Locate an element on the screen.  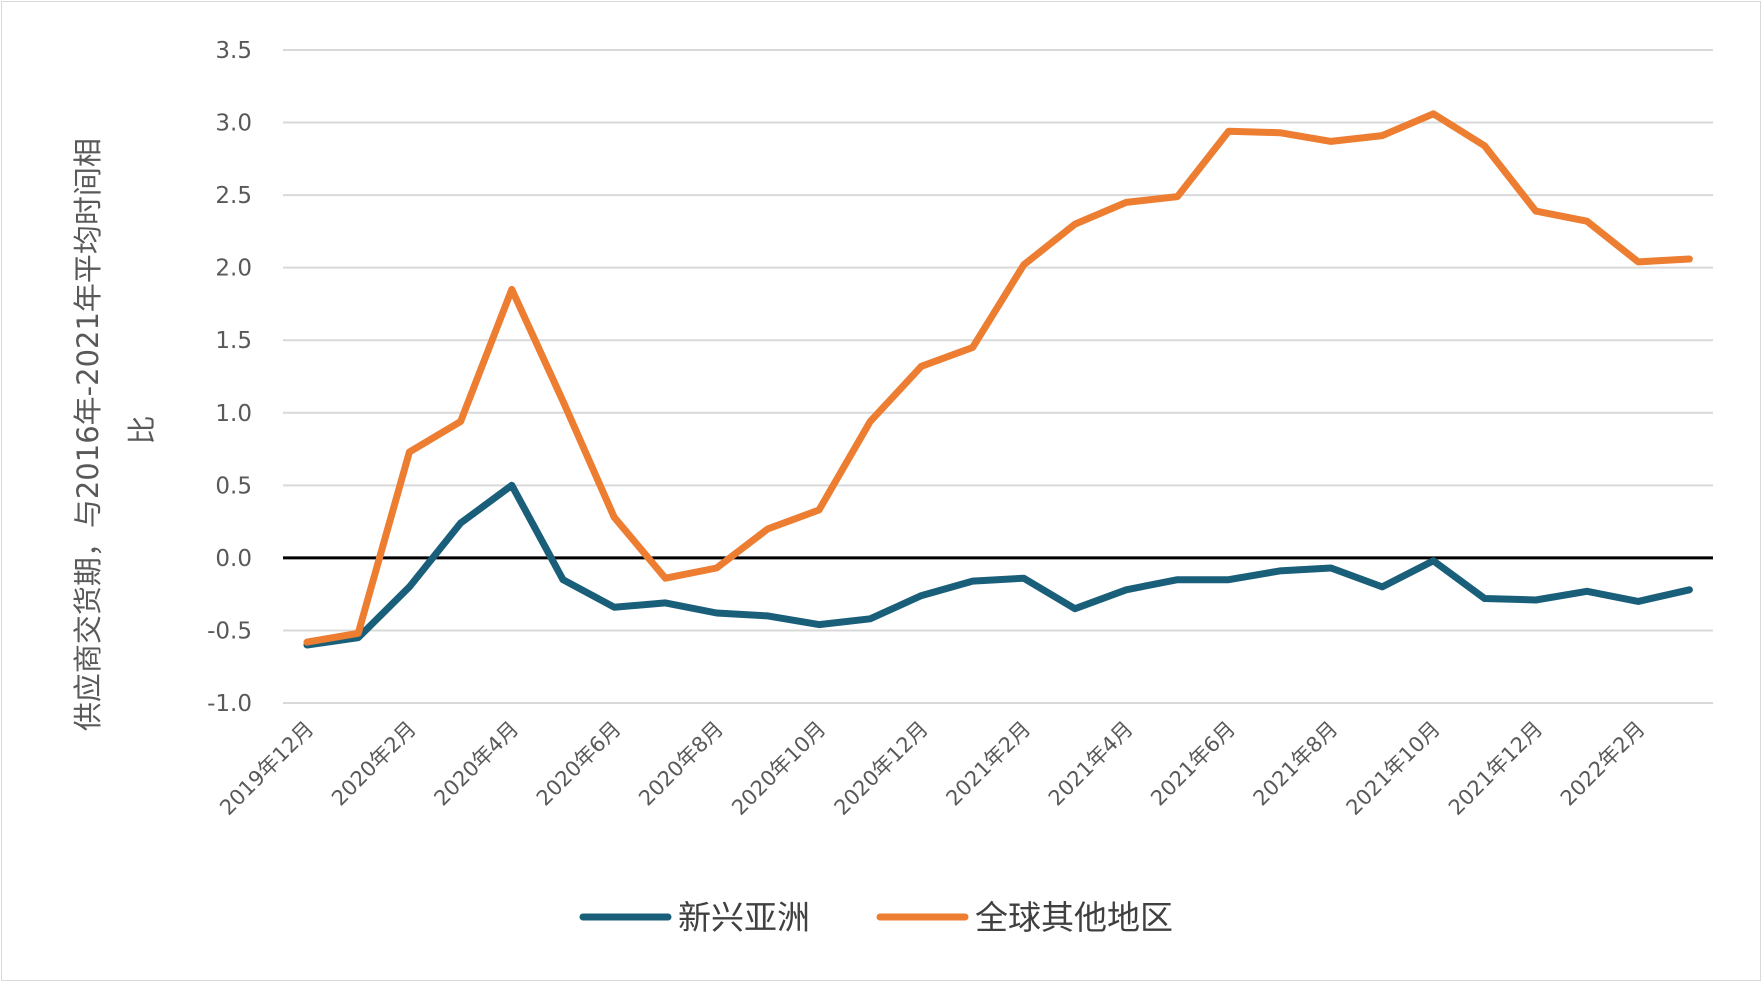
y-tick-label: -0.5 is located at coordinates (229, 631).